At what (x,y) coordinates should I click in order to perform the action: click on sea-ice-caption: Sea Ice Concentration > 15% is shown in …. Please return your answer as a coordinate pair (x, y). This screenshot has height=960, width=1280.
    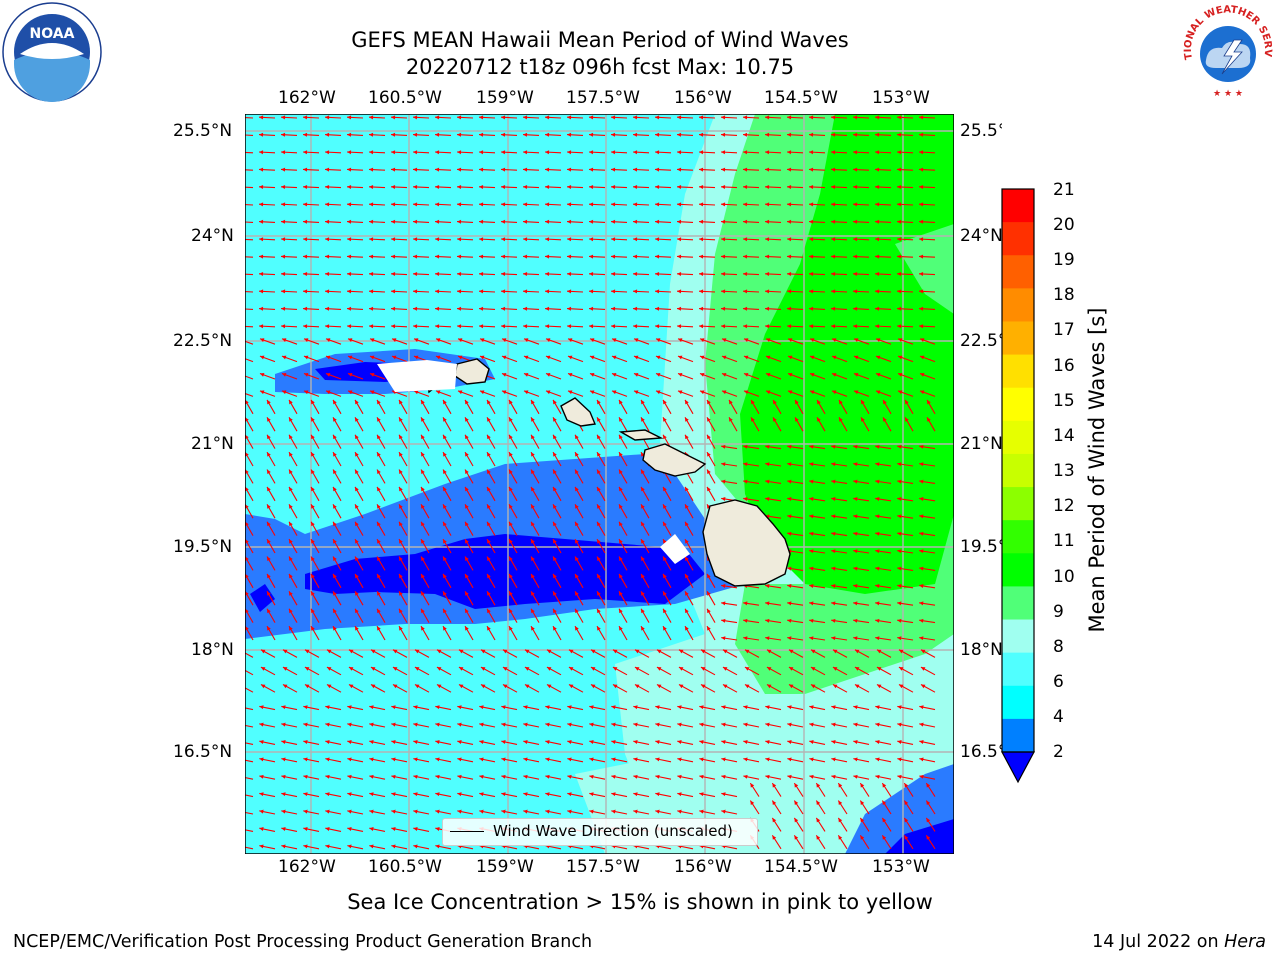
    Looking at the image, I should click on (640, 902).